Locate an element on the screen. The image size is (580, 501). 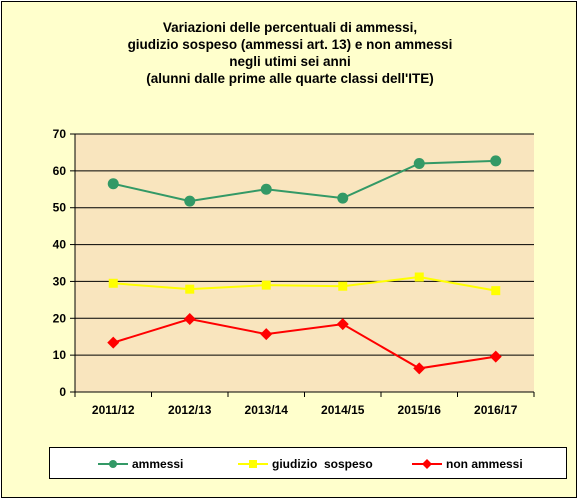
chart-title-line-1: Variazioni delle percentuali di ammessi, is located at coordinates (290, 27).